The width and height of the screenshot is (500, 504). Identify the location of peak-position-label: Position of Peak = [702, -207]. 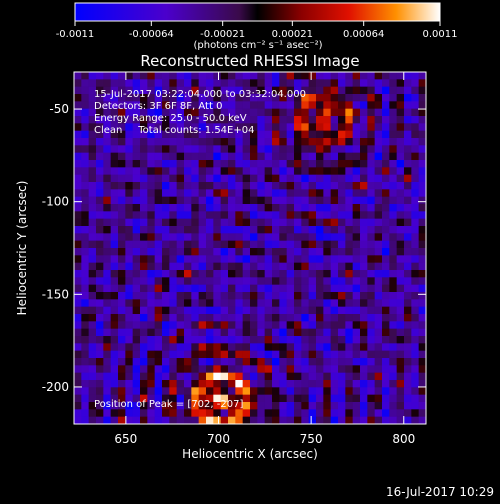
(168, 404).